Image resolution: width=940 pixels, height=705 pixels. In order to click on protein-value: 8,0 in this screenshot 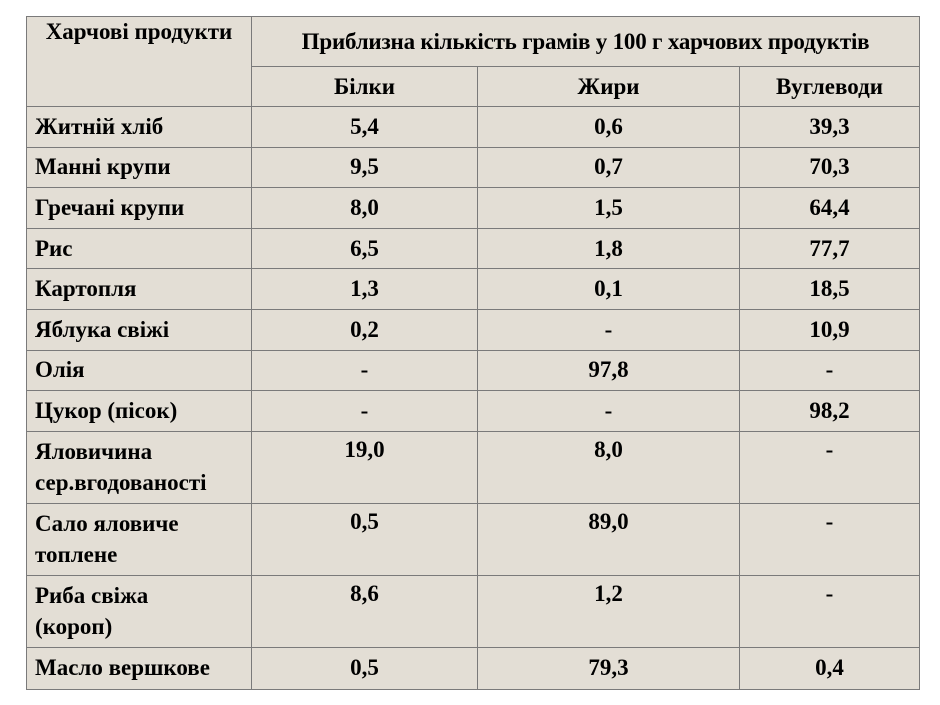, I will do `click(364, 208)`.